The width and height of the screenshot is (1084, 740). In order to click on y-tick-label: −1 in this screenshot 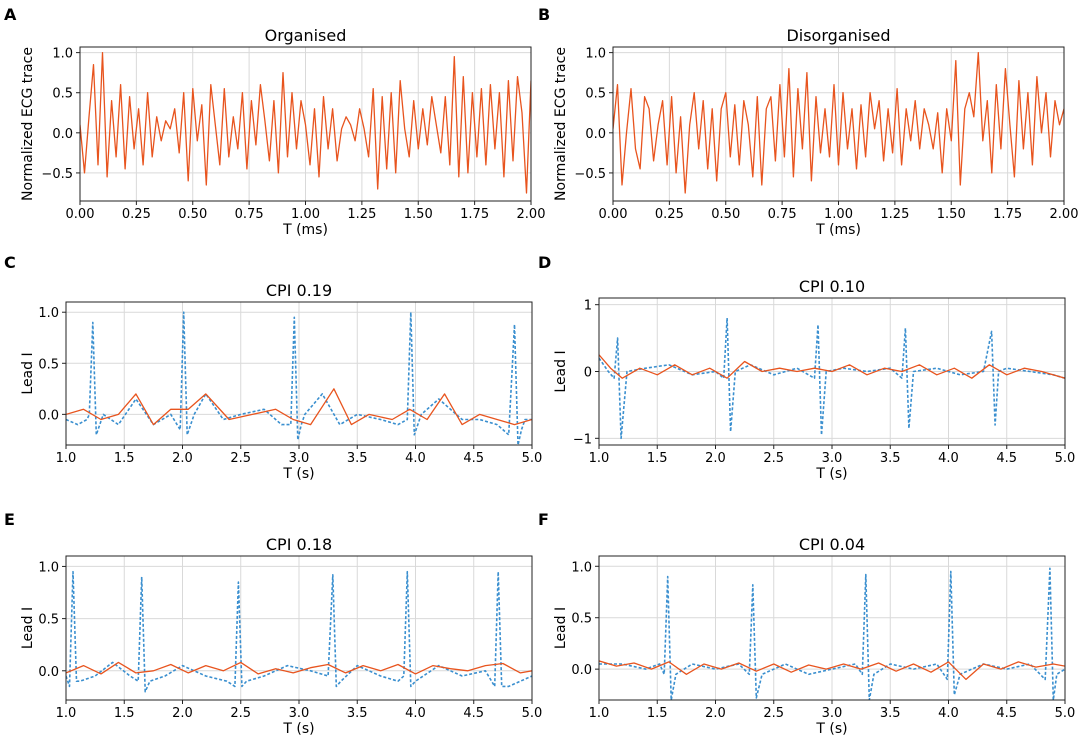, I will do `click(582, 439)`.